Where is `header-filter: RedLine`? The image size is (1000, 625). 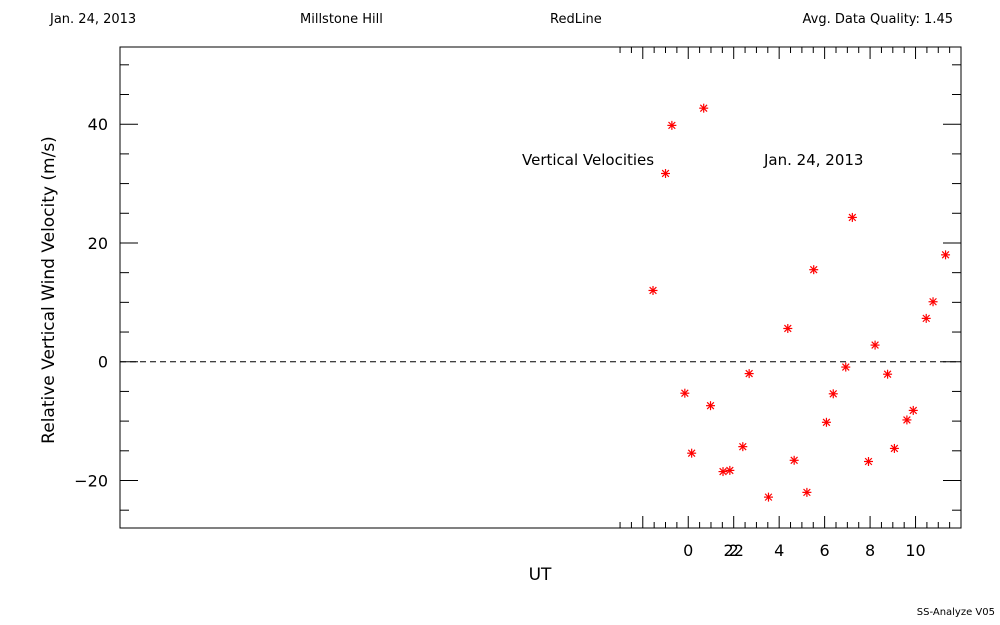 header-filter: RedLine is located at coordinates (576, 19).